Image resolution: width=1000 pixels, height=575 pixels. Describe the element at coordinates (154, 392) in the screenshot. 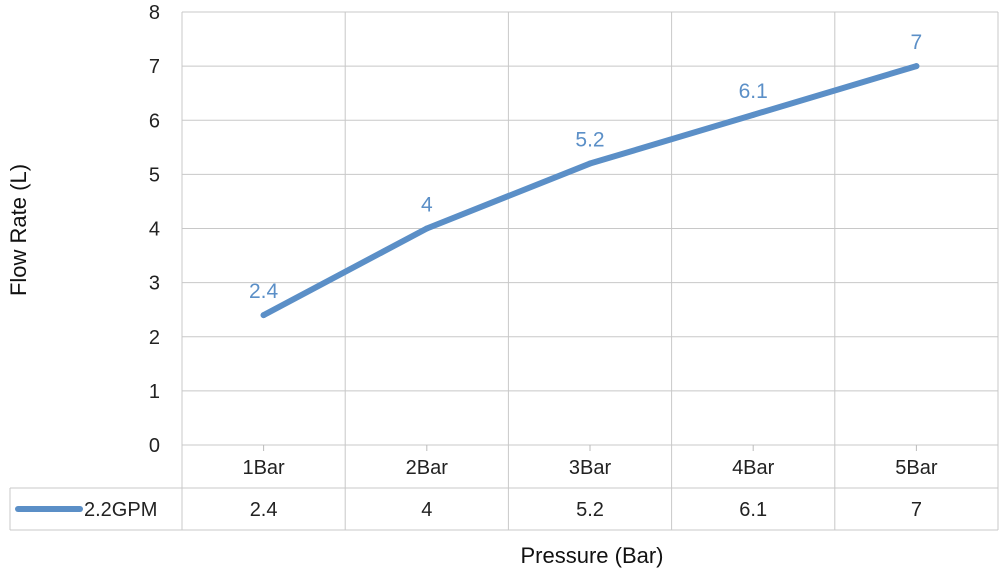

I see `y-tick-label: 1` at that location.